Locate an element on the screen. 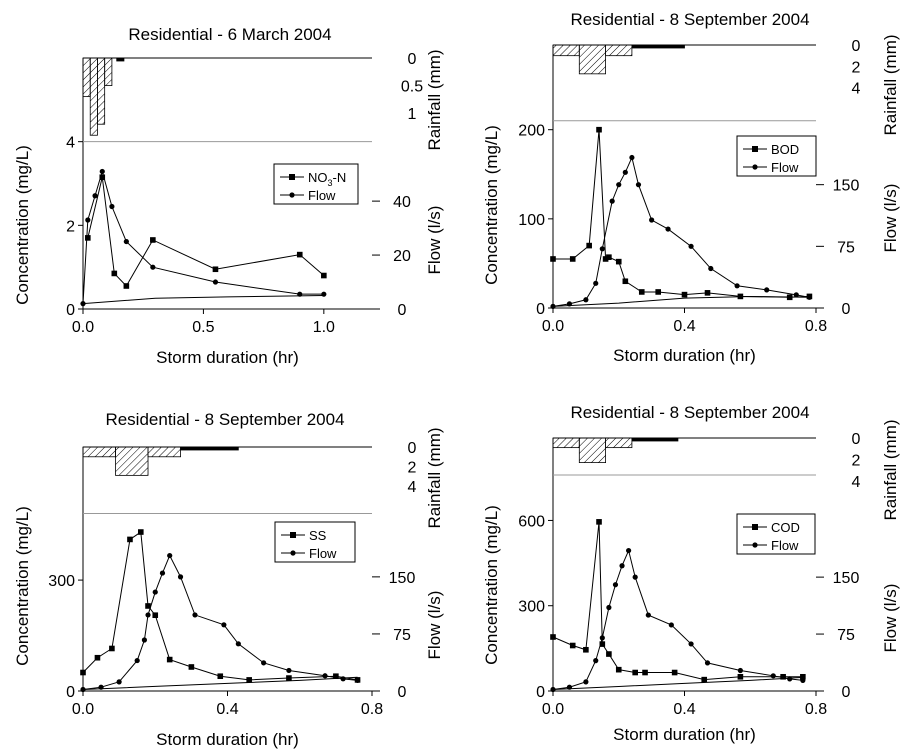 This screenshot has width=902, height=753. legend-label: COD is located at coordinates (785, 527).